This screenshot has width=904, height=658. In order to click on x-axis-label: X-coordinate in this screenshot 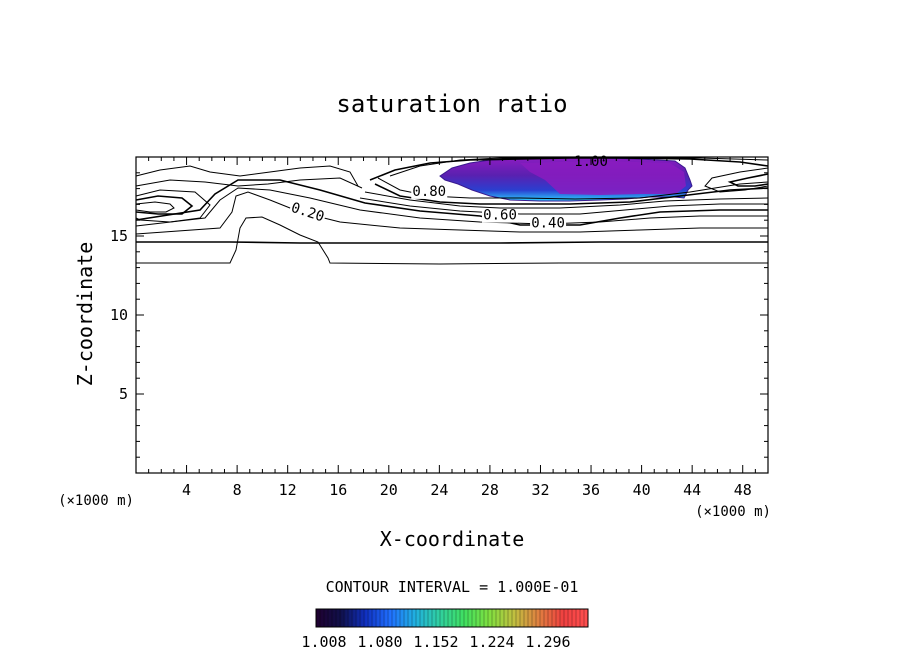, I will do `click(452, 539)`.